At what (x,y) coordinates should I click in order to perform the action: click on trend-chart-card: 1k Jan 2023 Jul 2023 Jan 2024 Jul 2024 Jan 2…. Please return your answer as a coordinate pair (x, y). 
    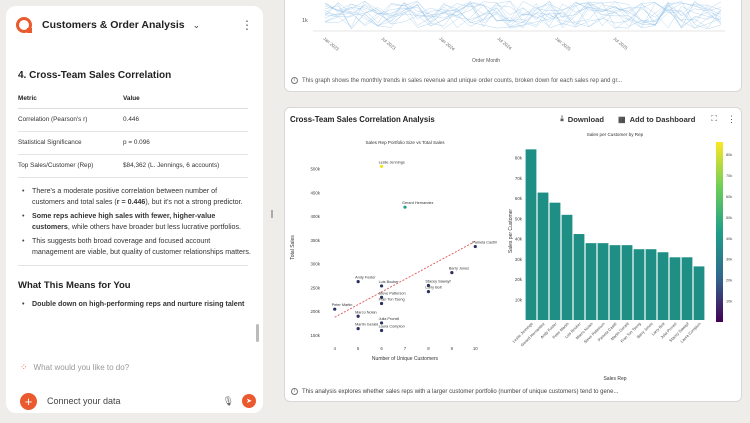
    Looking at the image, I should click on (513, 46).